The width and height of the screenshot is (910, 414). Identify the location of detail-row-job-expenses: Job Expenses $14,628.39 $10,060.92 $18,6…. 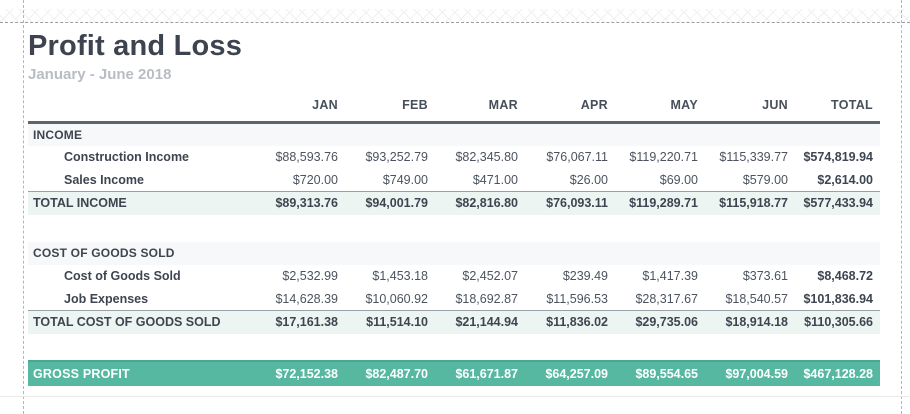
(454, 299).